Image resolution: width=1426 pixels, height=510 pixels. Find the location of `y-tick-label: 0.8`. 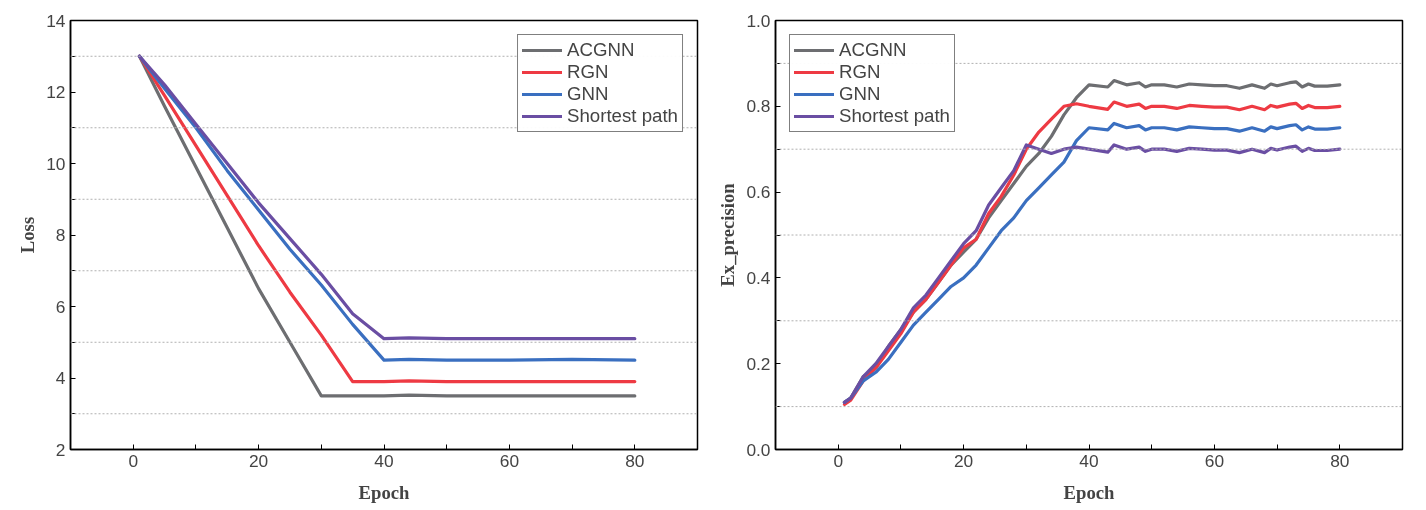

y-tick-label: 0.8 is located at coordinates (758, 106).